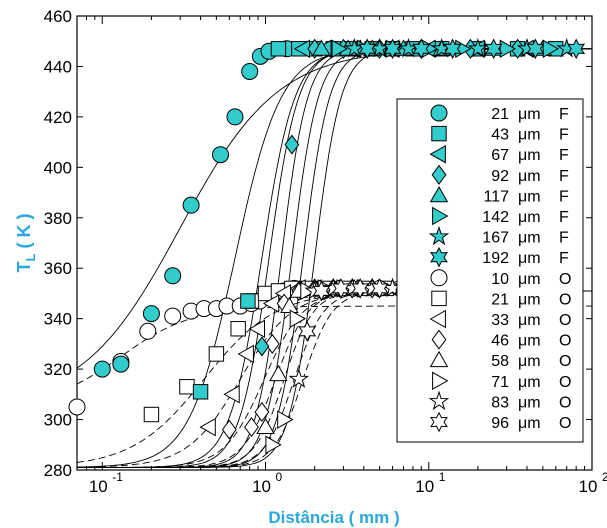 The image size is (607, 528). What do you see at coordinates (334, 345) in the screenshot?
I see `model-curve` at bounding box center [334, 345].